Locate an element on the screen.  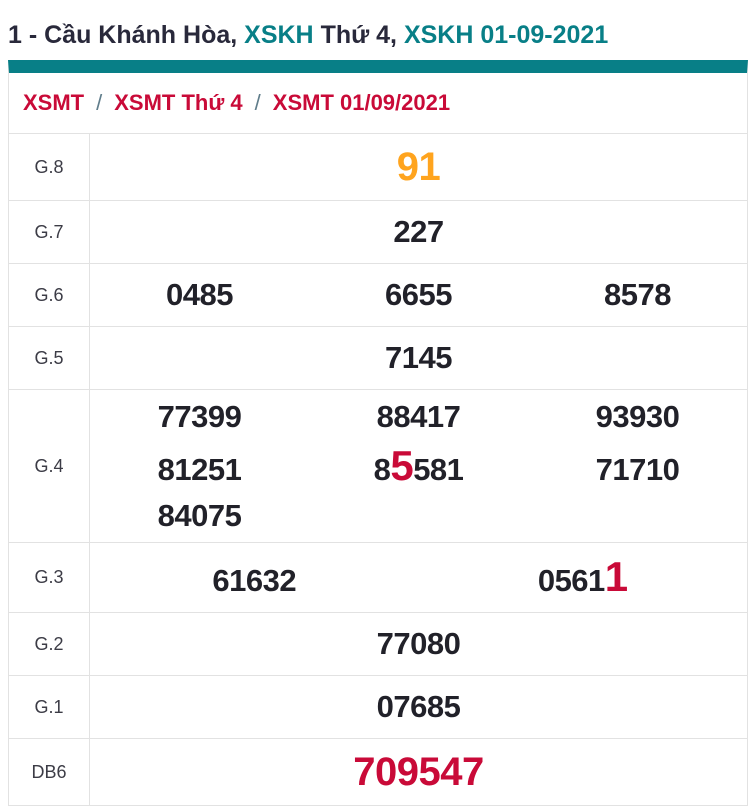
table-row-g2: G.2 77080 is located at coordinates (378, 645).